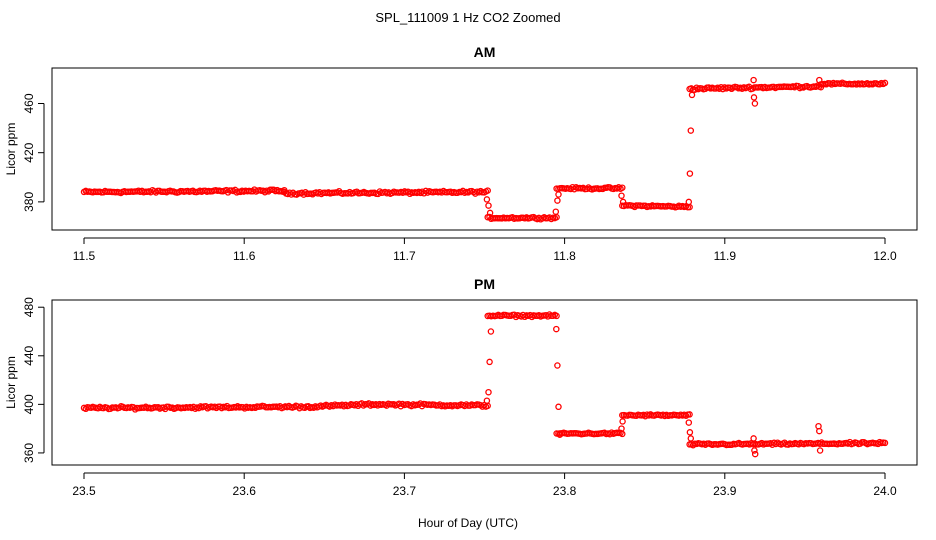  I want to click on y-tick-label: 360, so click(29, 453).